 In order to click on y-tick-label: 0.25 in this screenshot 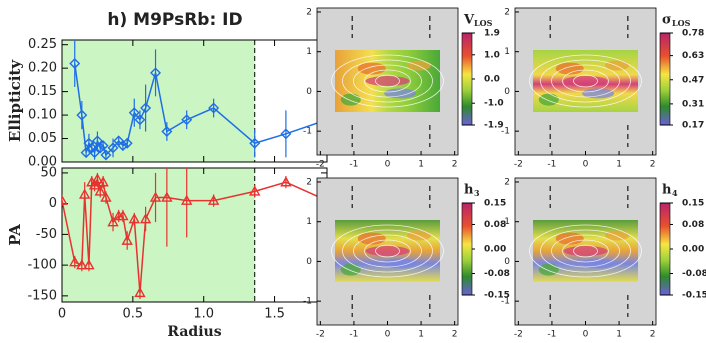, I will do `click(42, 44)`.